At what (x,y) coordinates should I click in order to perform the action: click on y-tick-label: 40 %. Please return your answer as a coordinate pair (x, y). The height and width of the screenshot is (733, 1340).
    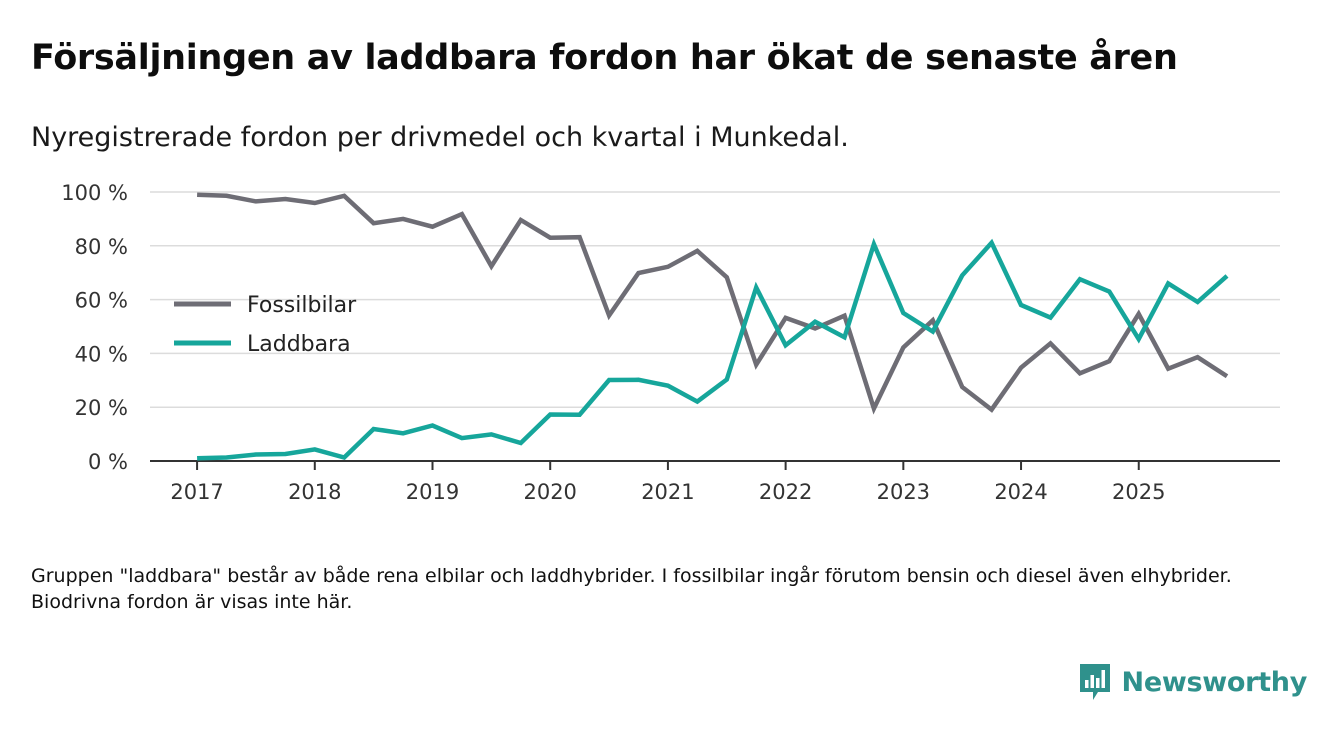
    Looking at the image, I should click on (101, 354).